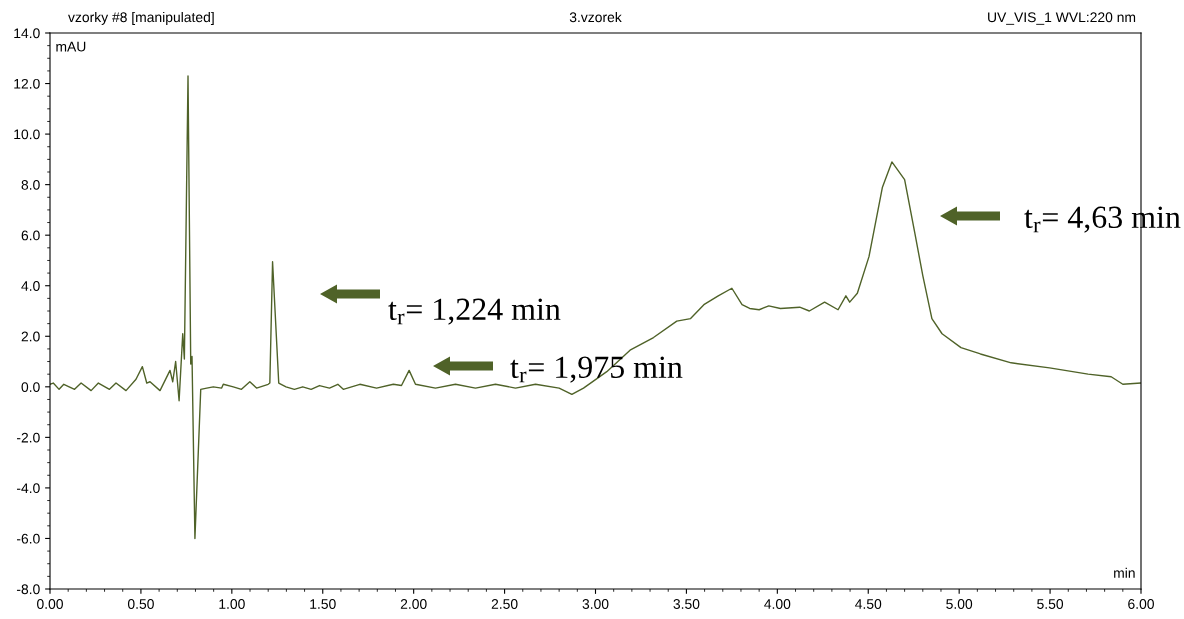 The height and width of the screenshot is (619, 1184). Describe the element at coordinates (30, 336) in the screenshot. I see `y-tick-label: 2.0` at that location.